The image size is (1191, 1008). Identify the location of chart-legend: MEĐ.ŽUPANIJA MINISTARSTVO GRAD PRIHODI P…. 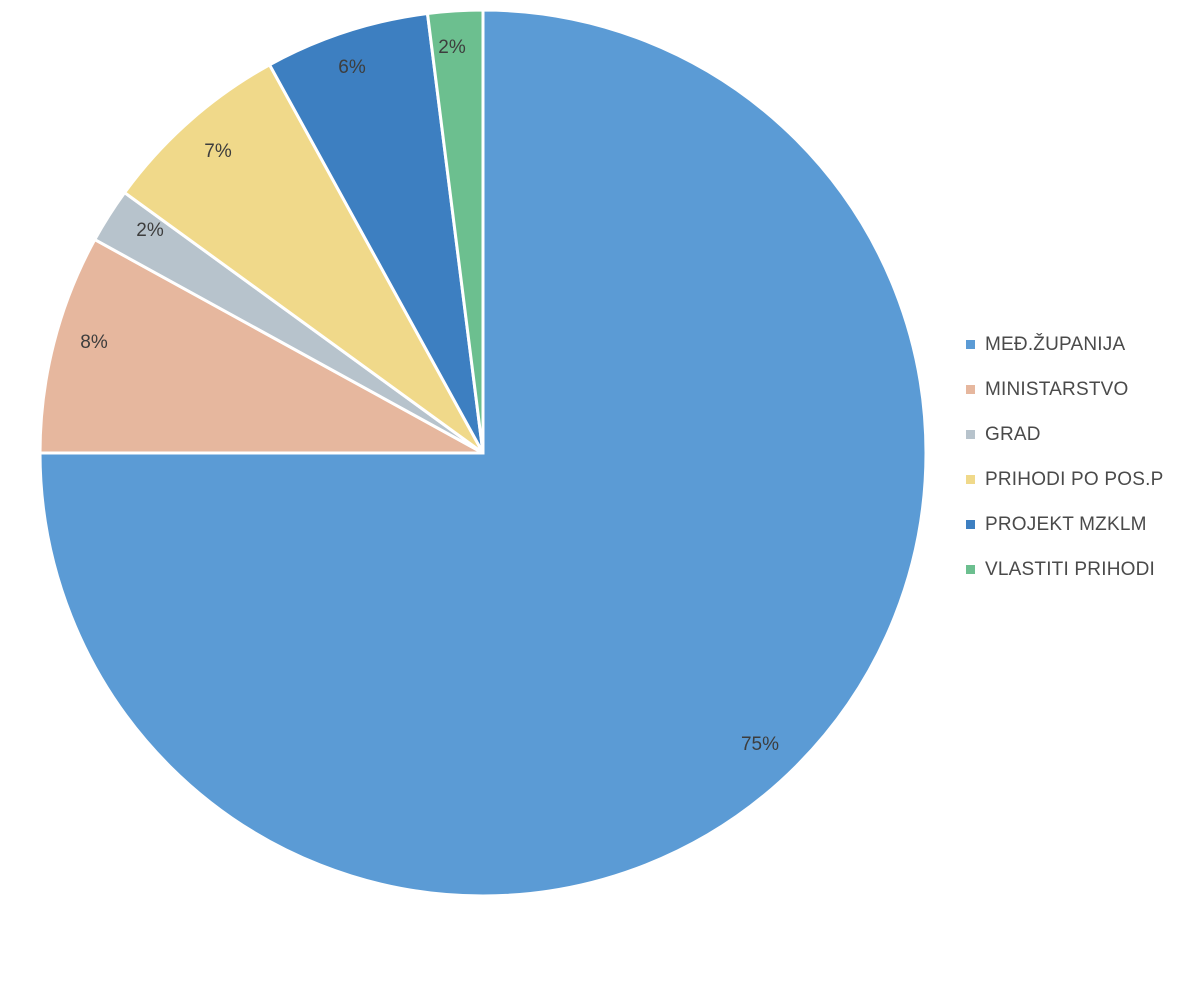
(1073, 457).